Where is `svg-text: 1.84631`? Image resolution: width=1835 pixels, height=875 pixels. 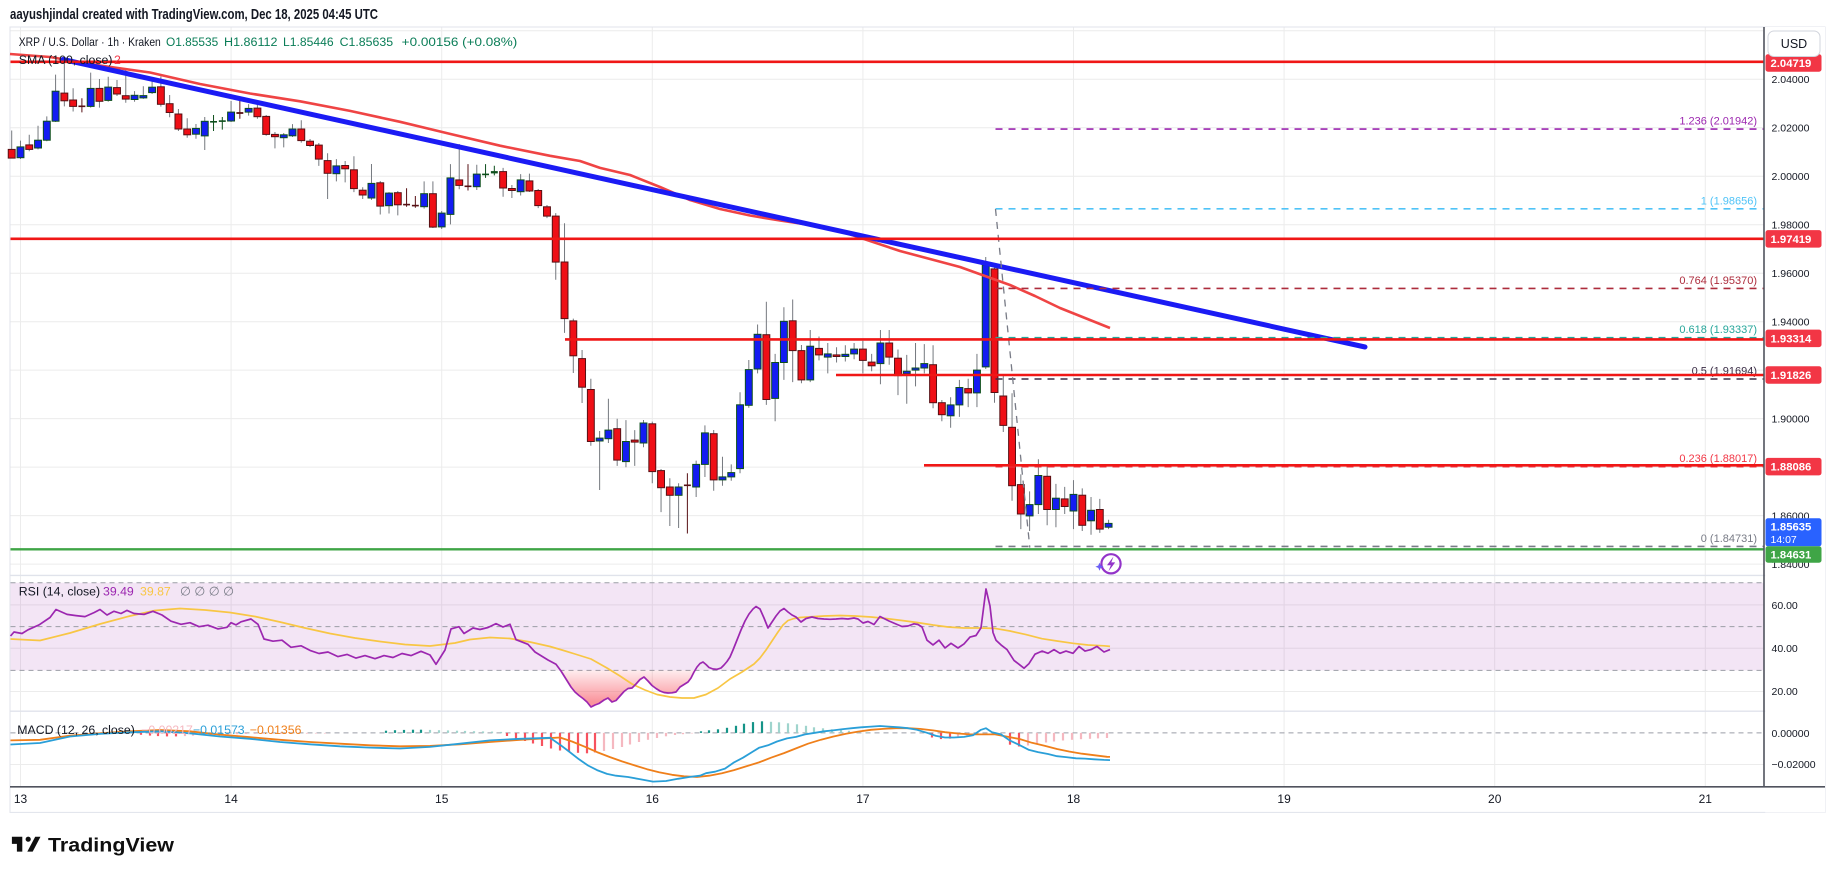
svg-text: 1.84631 is located at coordinates (1791, 556).